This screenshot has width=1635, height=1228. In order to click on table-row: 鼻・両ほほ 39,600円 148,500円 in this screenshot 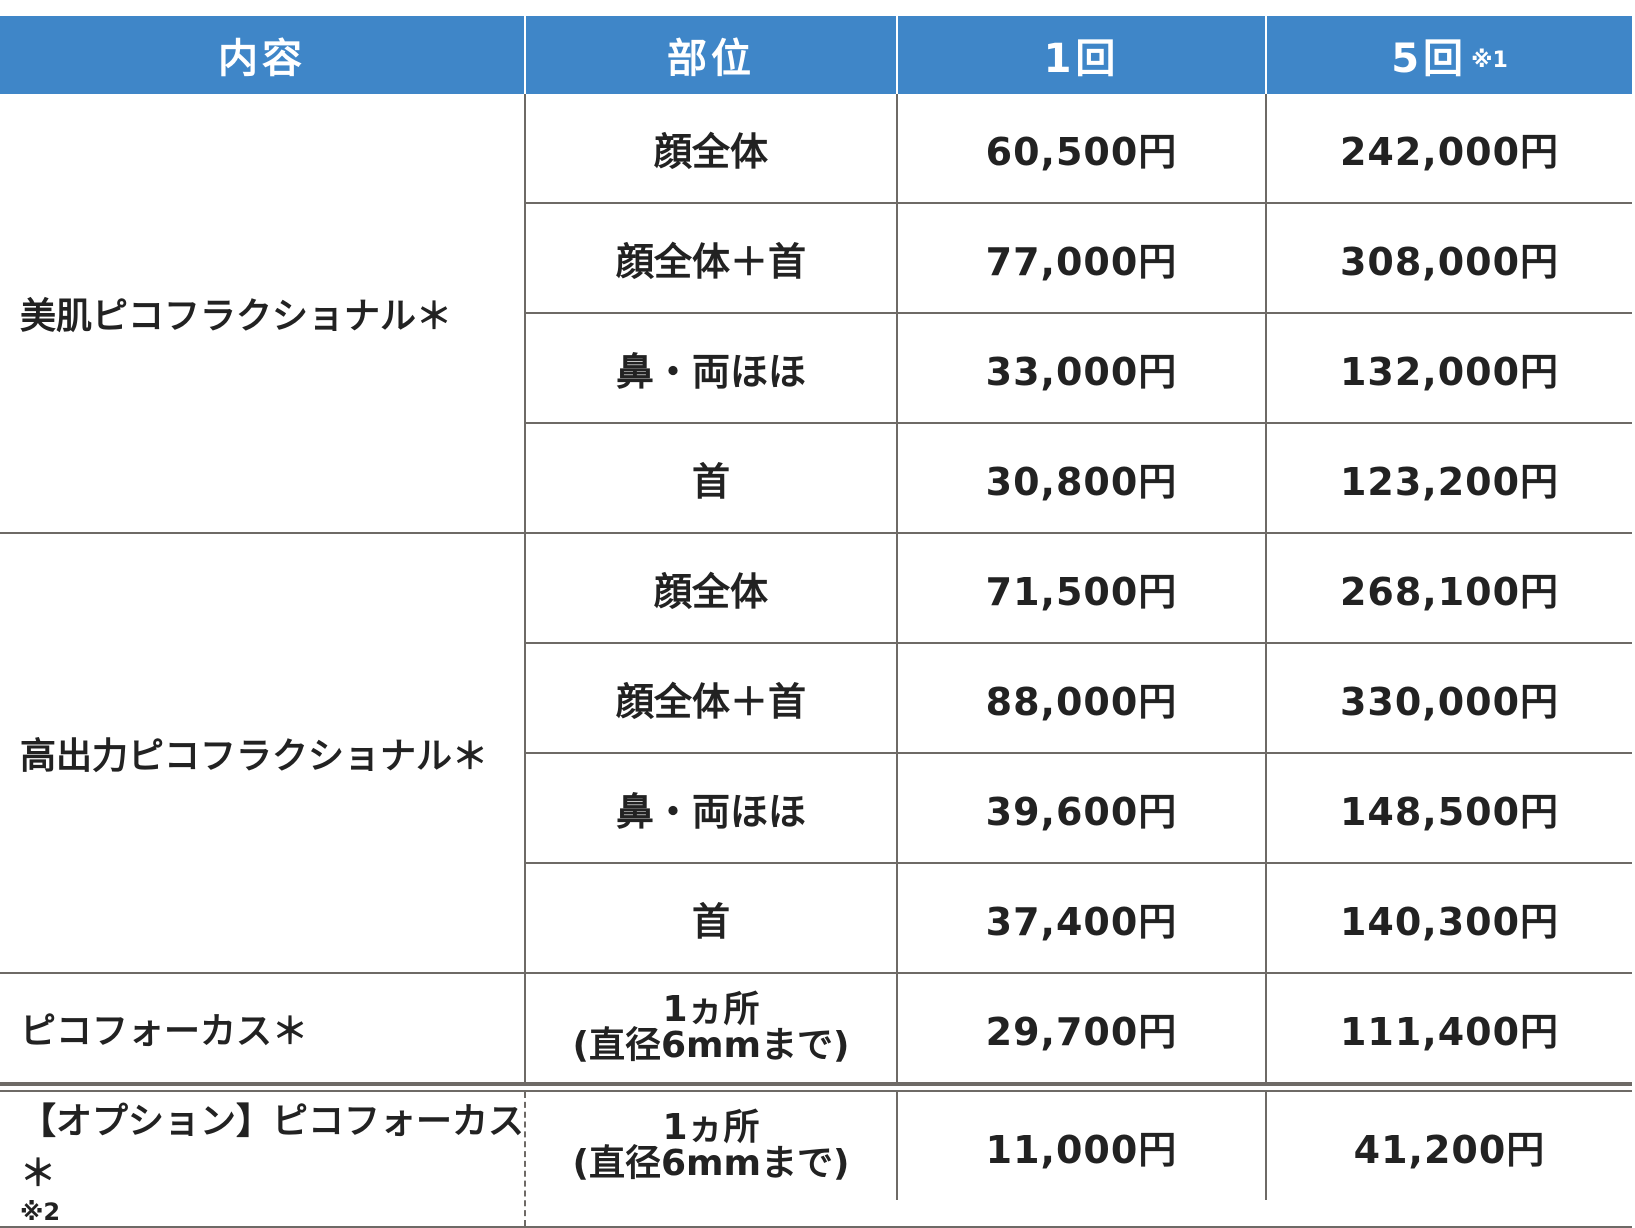, I will do `click(1079, 809)`.